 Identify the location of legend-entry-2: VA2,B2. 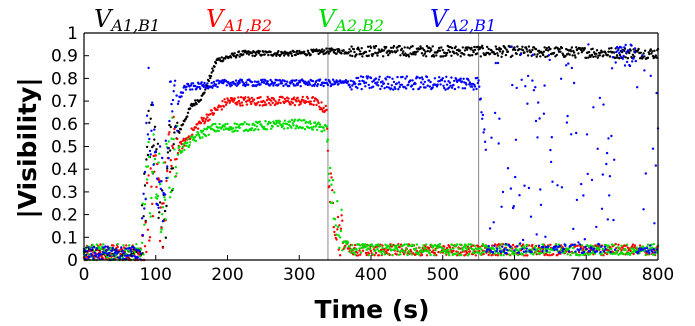
(351, 20).